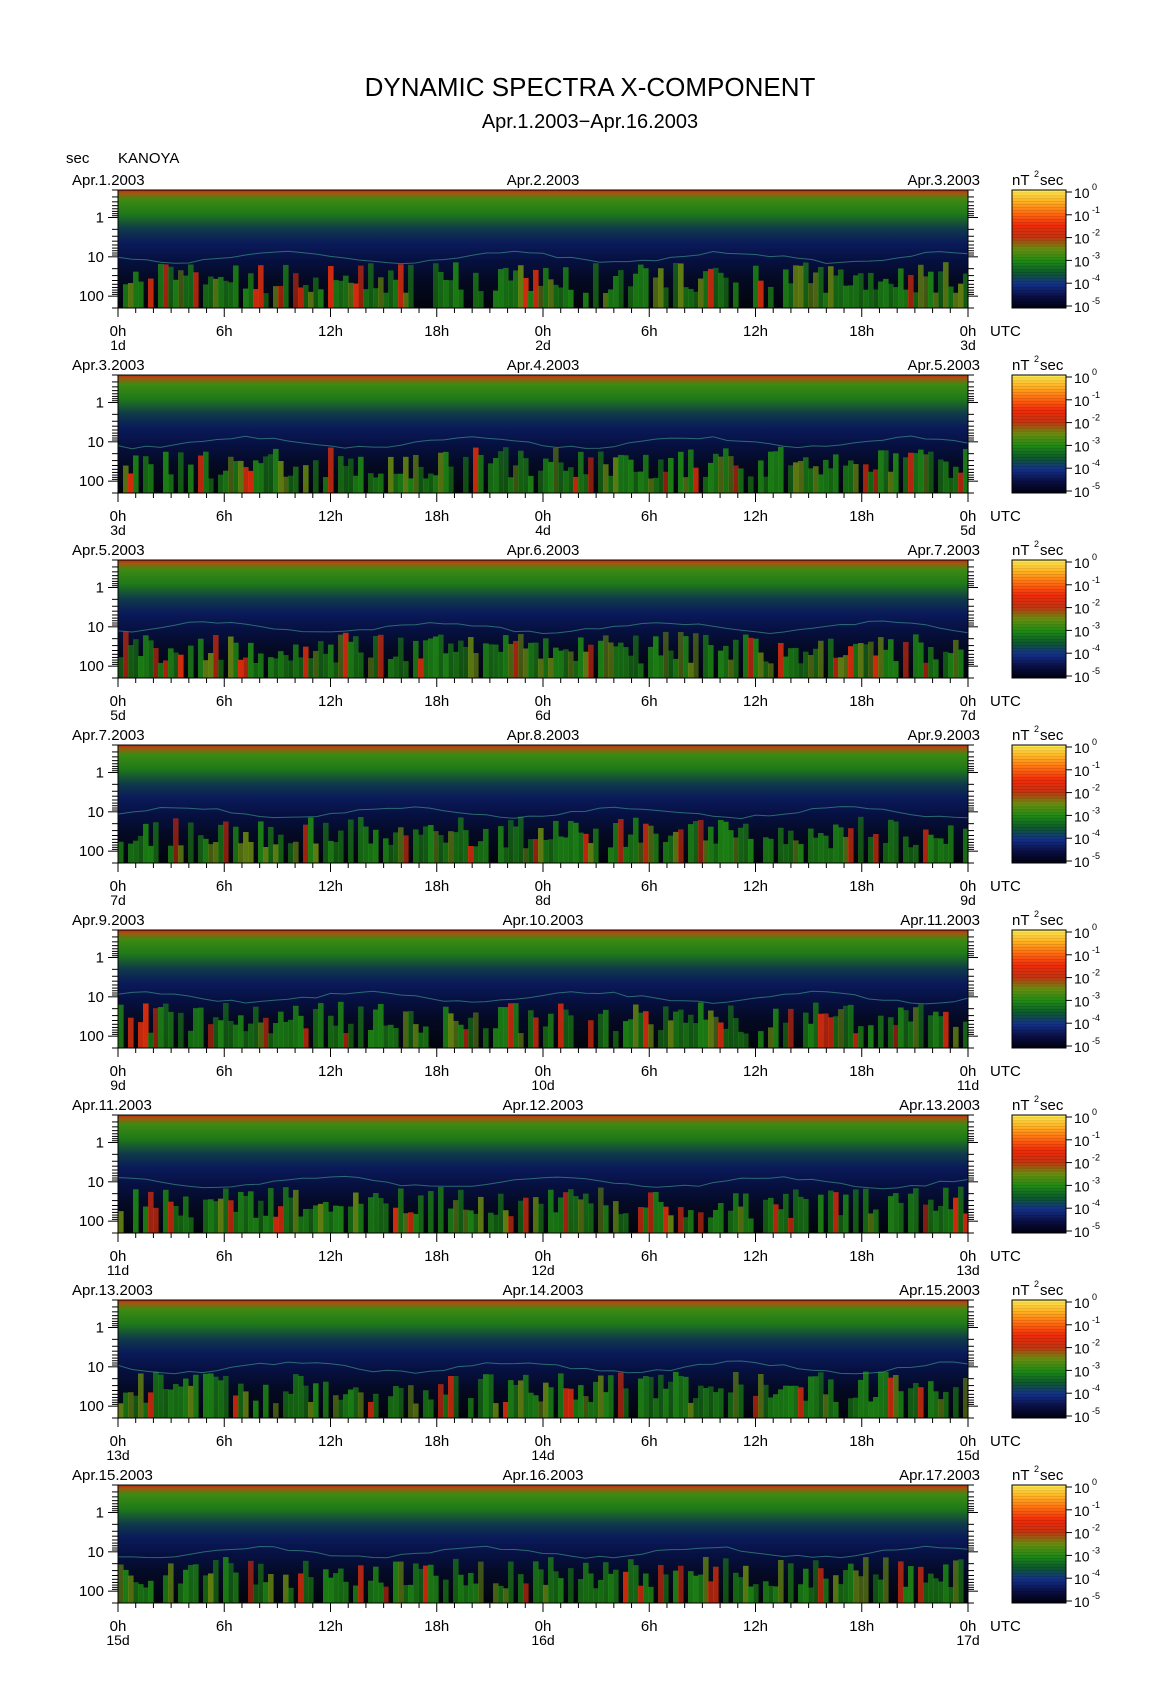 The image size is (1156, 1704). I want to click on figure-subtitle: Apr.1.2003−Apr.16.2003, so click(590, 122).